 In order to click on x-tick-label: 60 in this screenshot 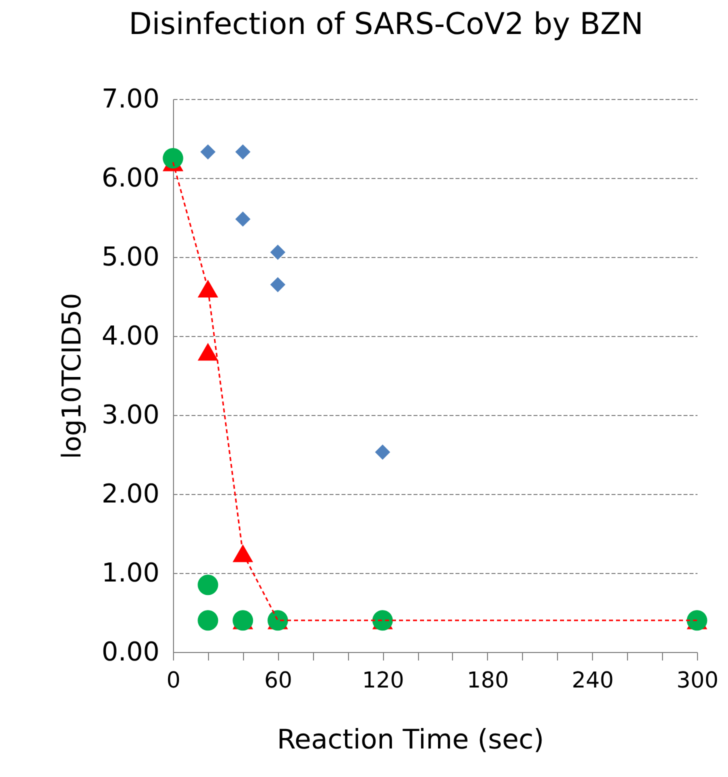, I will do `click(278, 681)`.